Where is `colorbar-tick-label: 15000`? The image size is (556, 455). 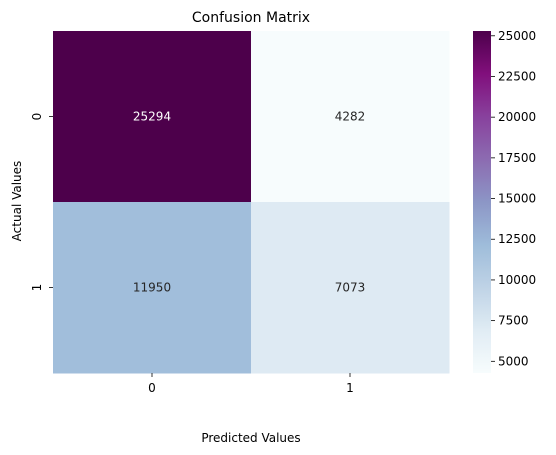 colorbar-tick-label: 15000 is located at coordinates (517, 199).